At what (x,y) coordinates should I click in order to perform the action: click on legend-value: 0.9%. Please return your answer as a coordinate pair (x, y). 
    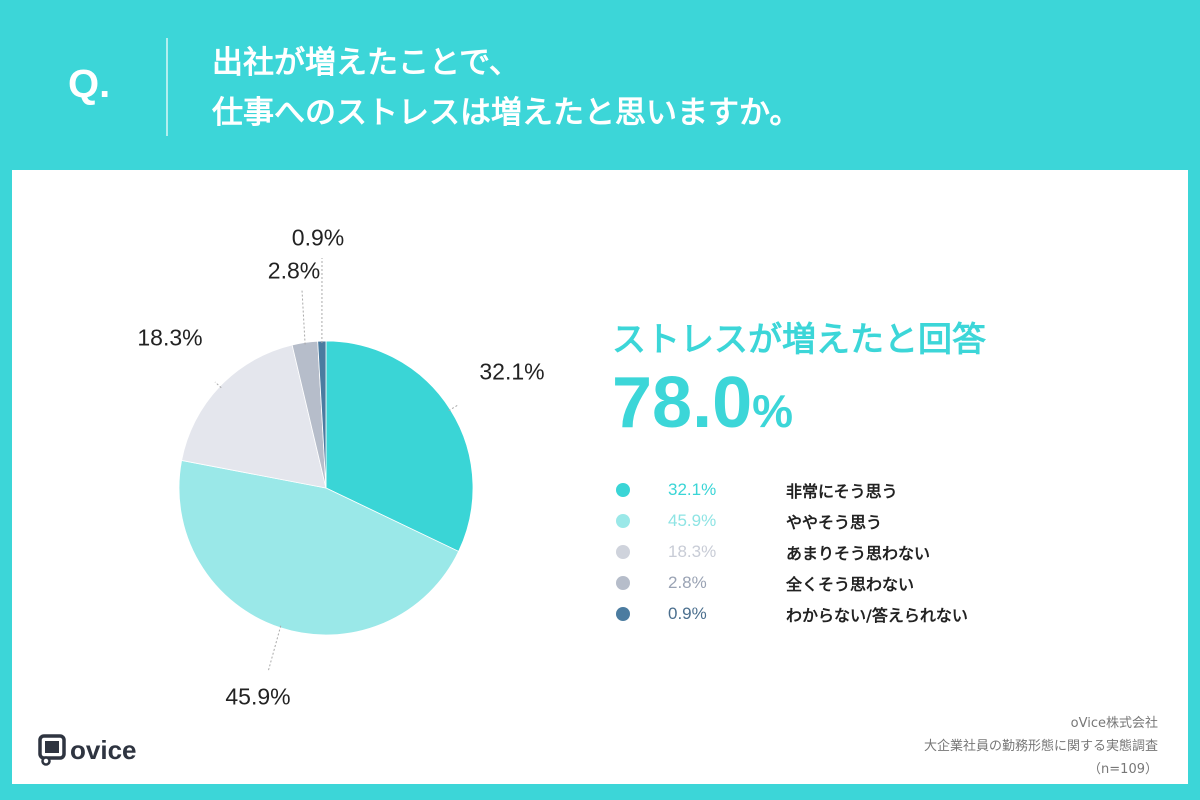
    Looking at the image, I should click on (687, 613).